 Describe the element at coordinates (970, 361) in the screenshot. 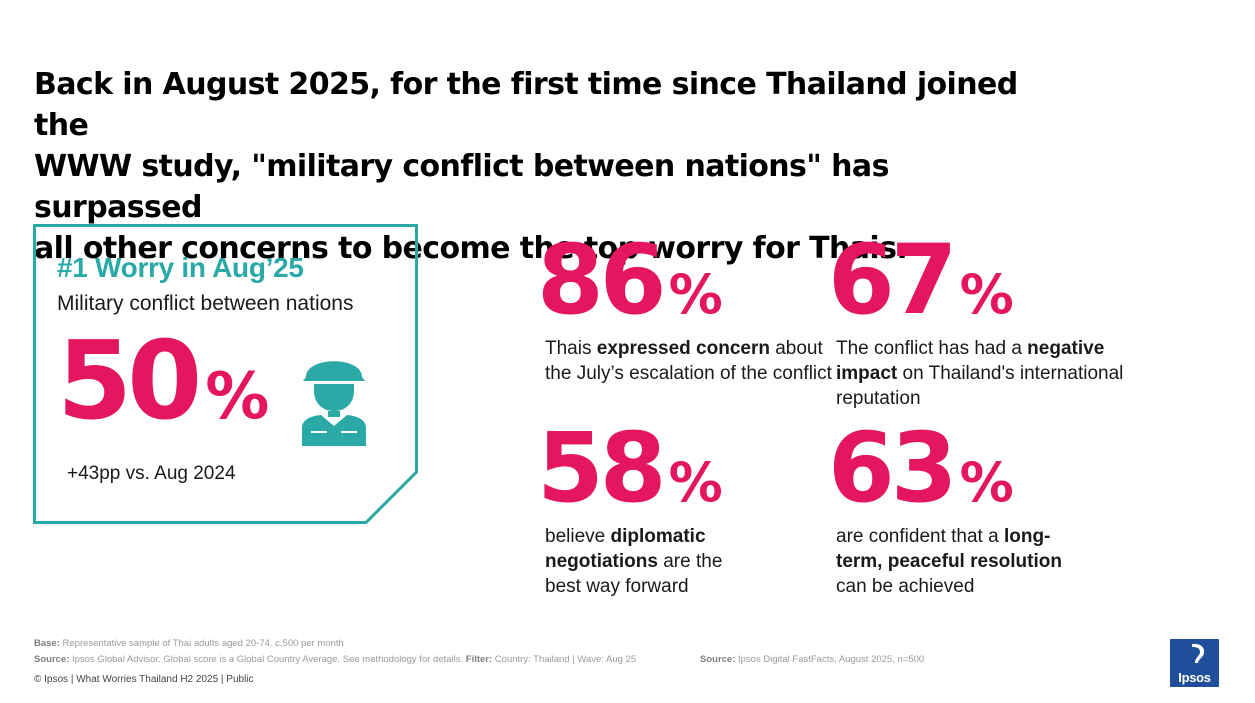

I see `stat-text-bold: negative impact` at that location.